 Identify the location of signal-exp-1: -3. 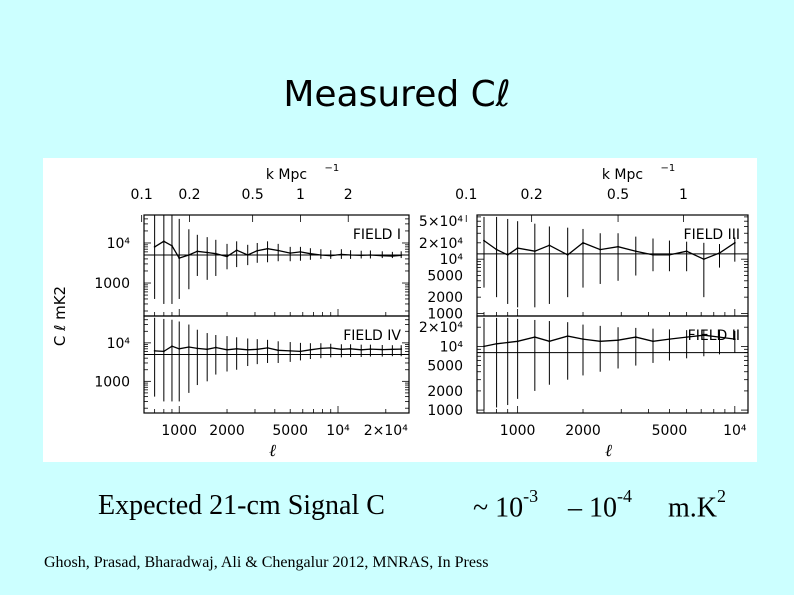
(531, 496).